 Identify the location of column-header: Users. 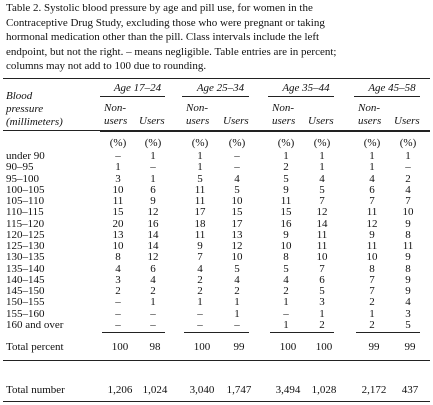
(407, 121).